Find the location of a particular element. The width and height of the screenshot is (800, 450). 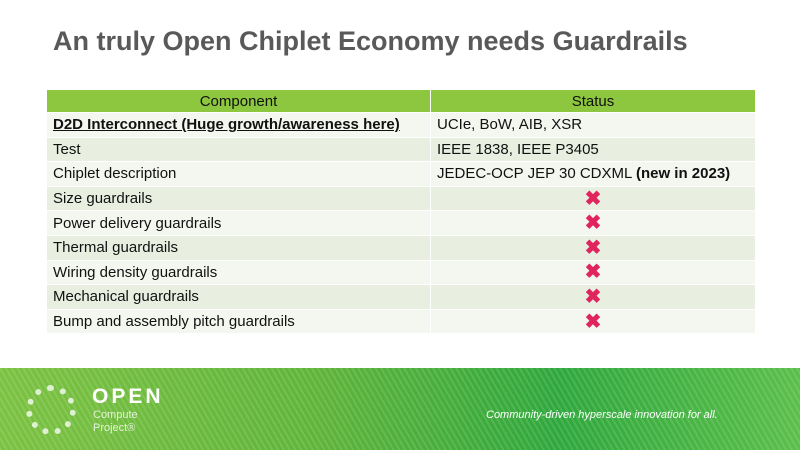

component-cell: Test is located at coordinates (238, 149).